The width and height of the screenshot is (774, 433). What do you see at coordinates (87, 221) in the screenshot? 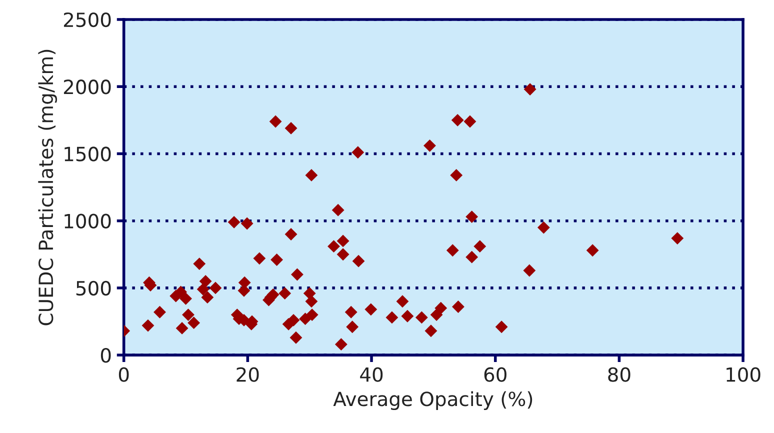
I see `y-tick-label: 1000` at bounding box center [87, 221].